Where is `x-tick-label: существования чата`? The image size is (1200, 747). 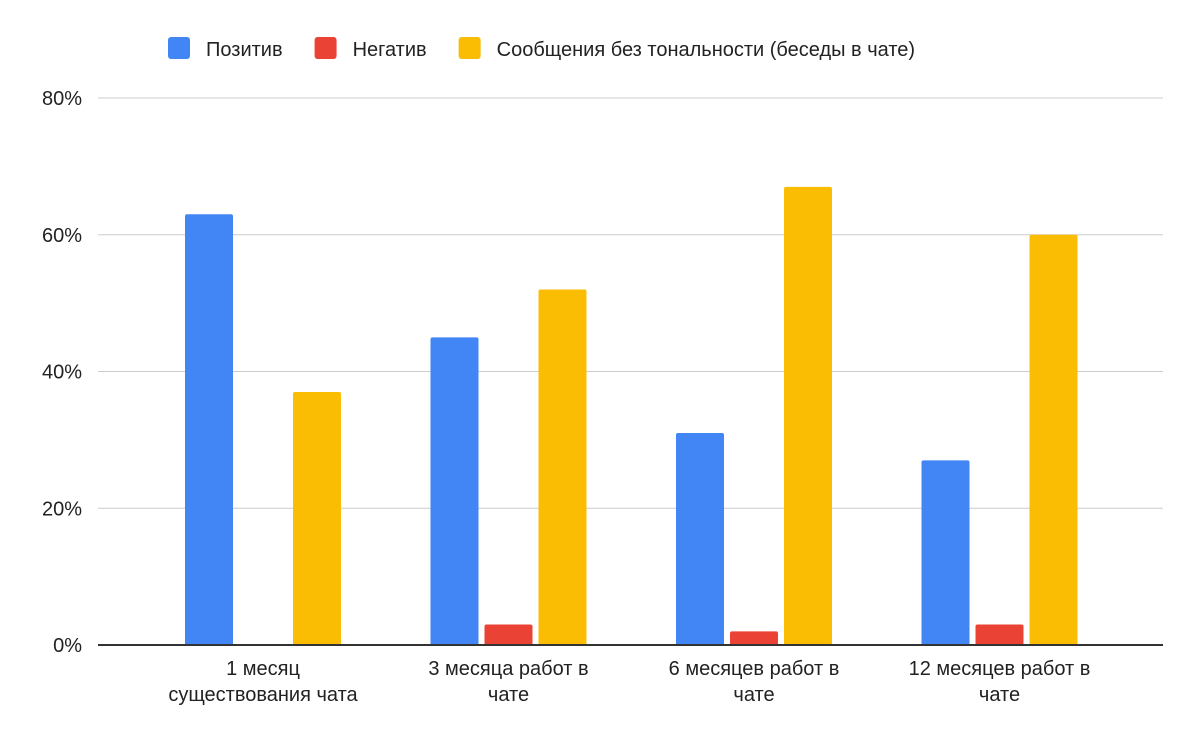 x-tick-label: существования чата is located at coordinates (263, 695).